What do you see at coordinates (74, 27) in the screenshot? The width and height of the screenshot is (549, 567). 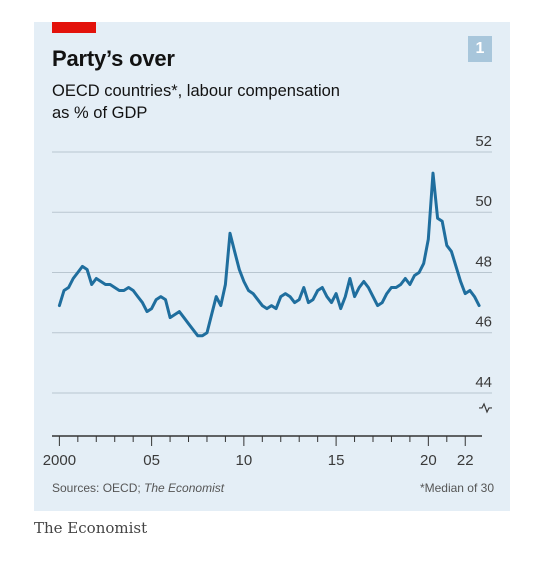 I see `red-tag` at bounding box center [74, 27].